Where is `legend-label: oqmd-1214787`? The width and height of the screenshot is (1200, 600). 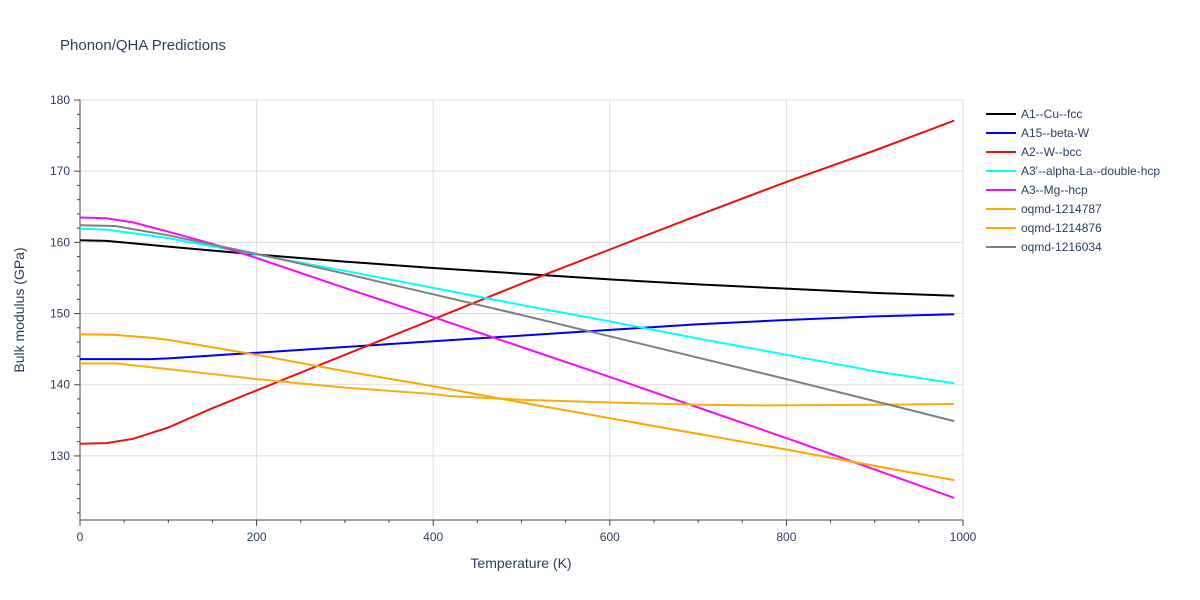
legend-label: oqmd-1214787 is located at coordinates (1061, 209).